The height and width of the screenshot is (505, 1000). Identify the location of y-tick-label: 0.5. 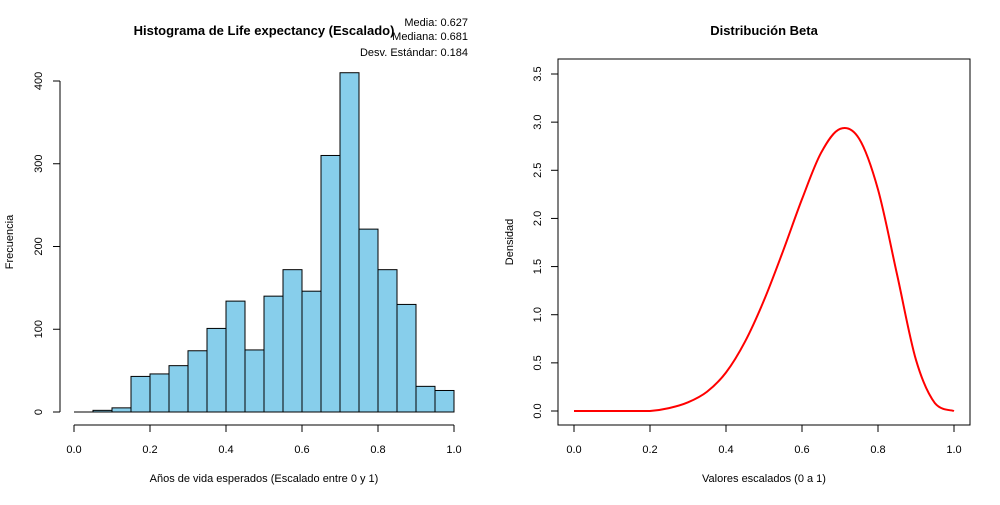
(538, 362).